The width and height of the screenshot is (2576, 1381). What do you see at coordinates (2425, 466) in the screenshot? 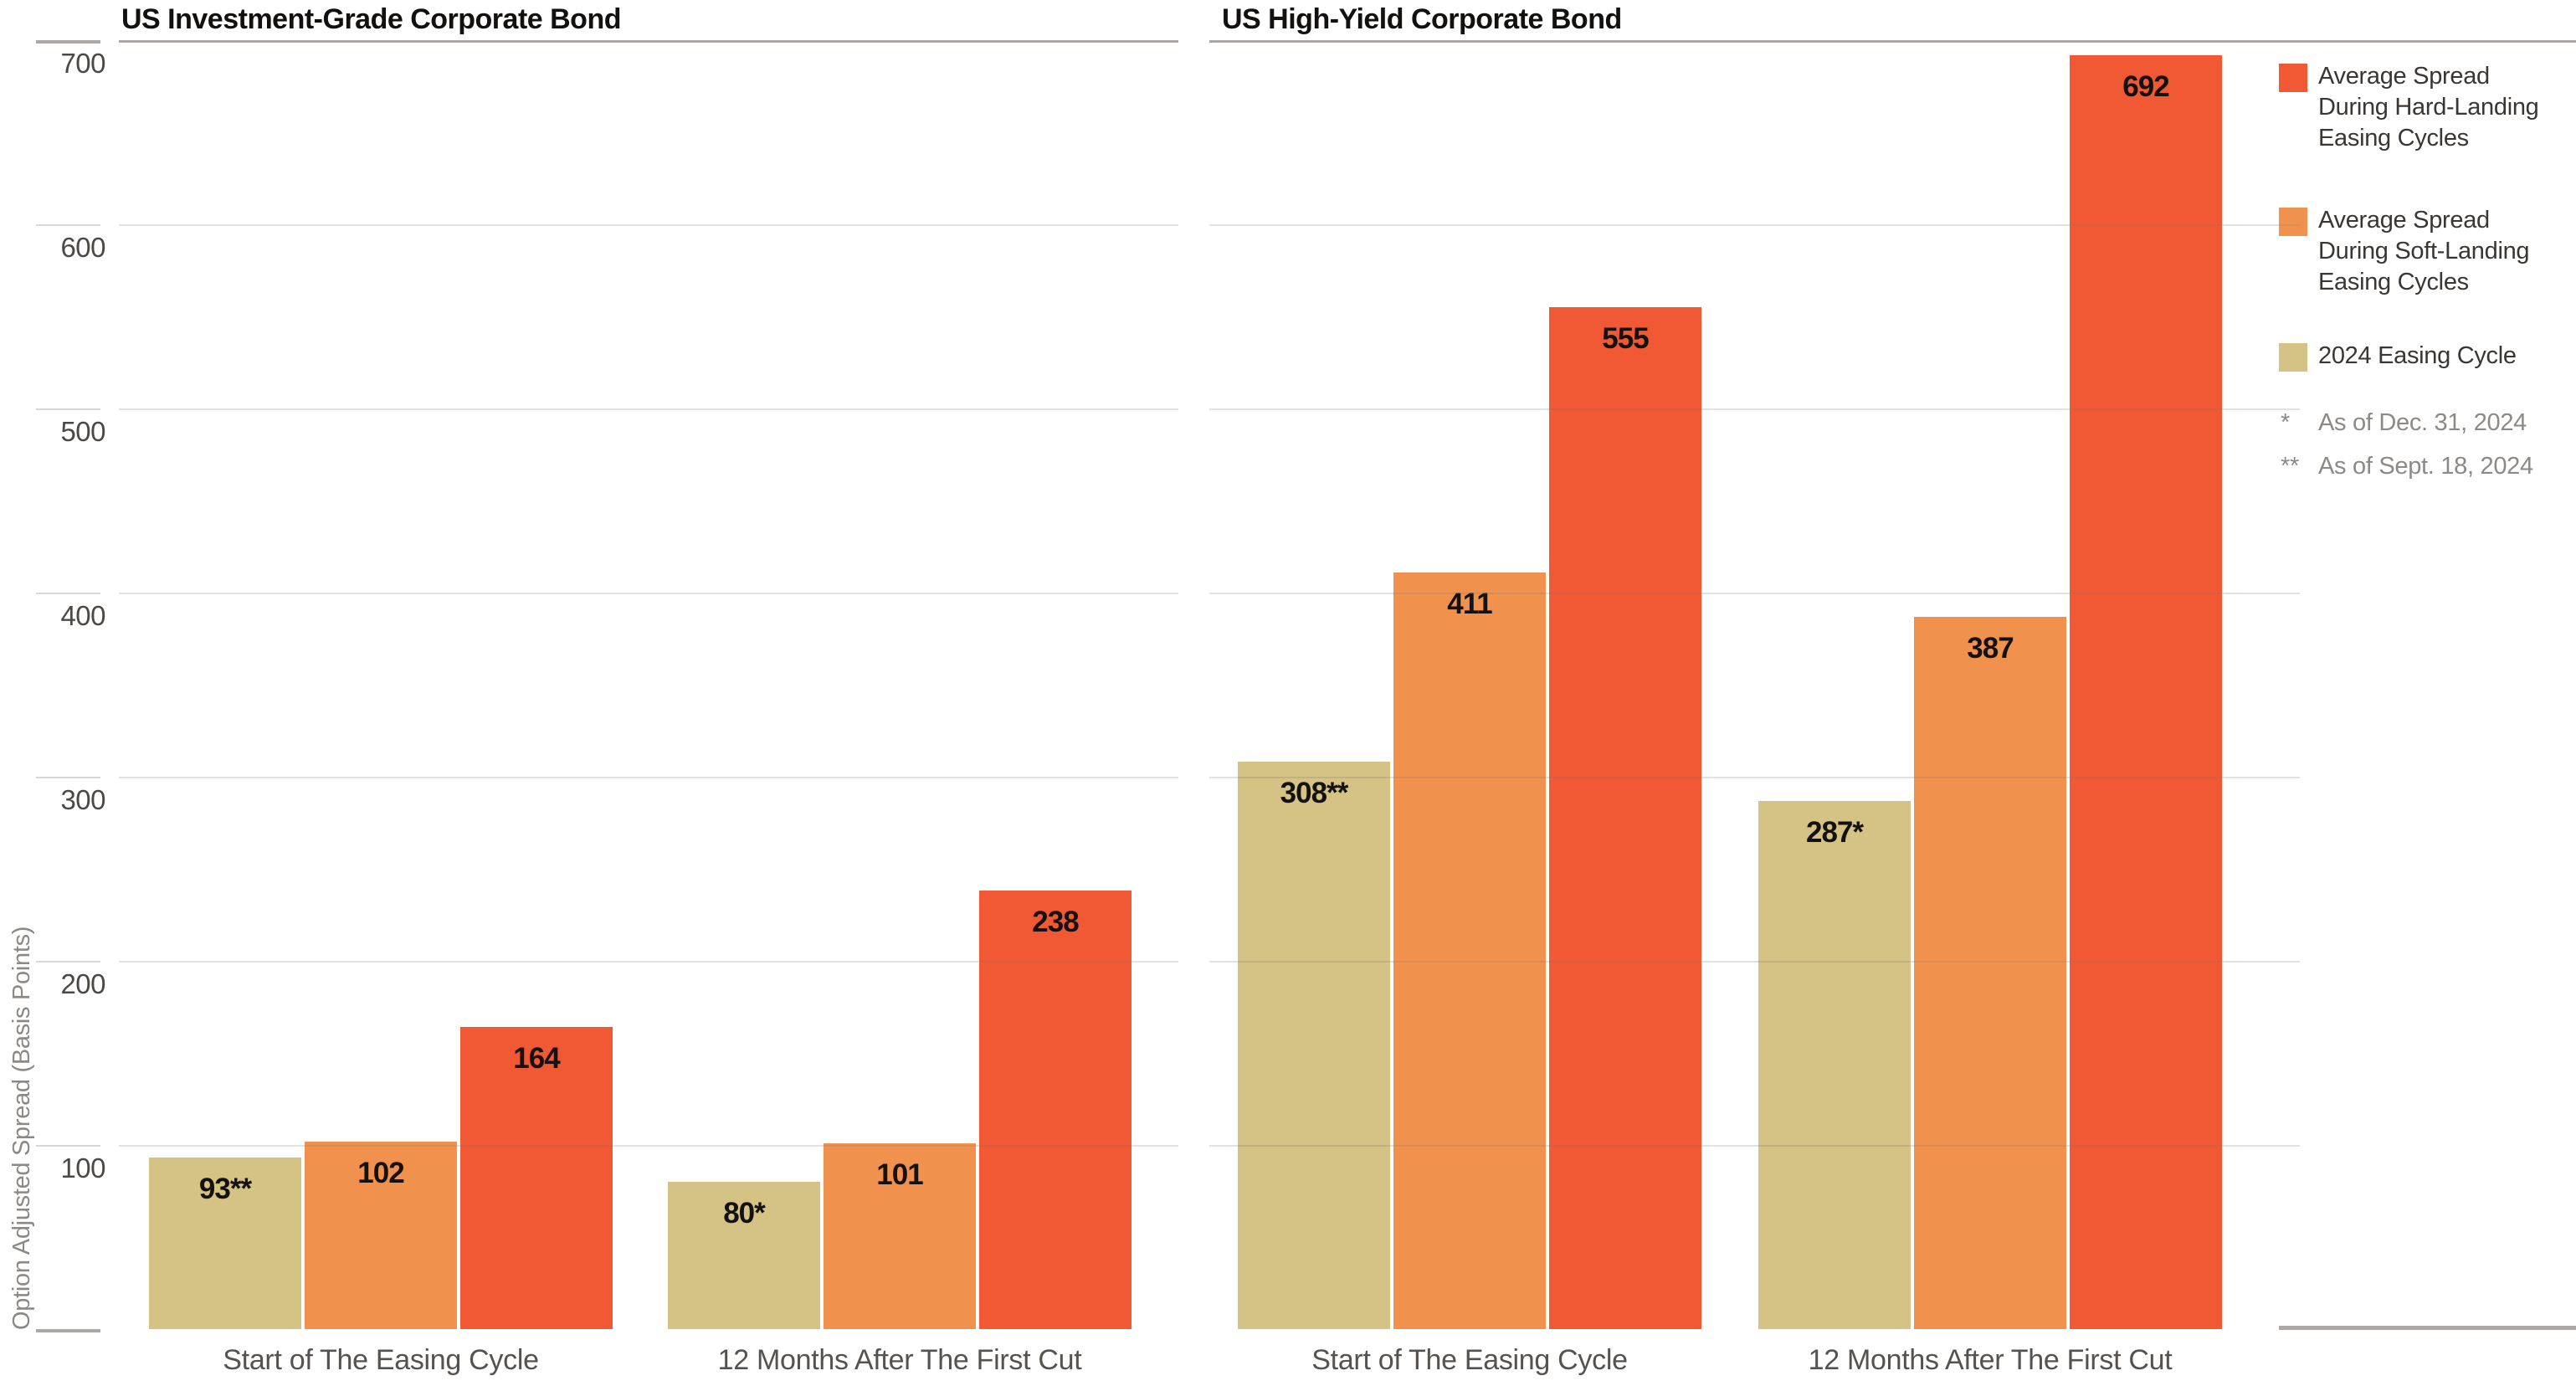
I see `footnote-text: As of Sept. 18, 2024` at bounding box center [2425, 466].